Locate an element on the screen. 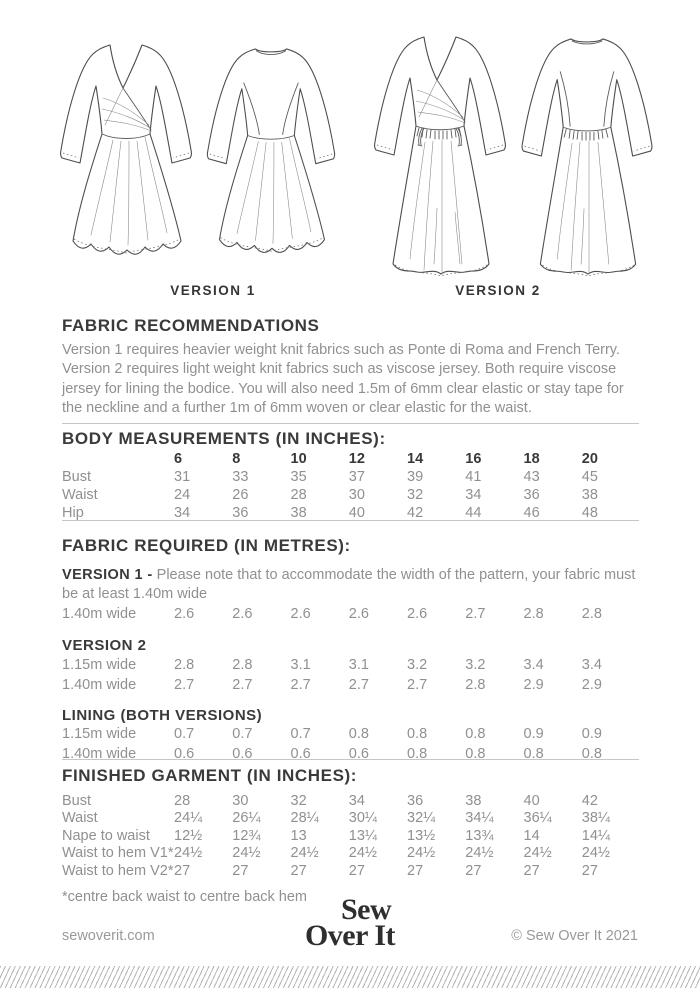 The width and height of the screenshot is (700, 993). table-row: Waist 24¼ 26¼ 28¼ 30¼ 32¼ 34¼ 36¼ 38¼ is located at coordinates (351, 818).